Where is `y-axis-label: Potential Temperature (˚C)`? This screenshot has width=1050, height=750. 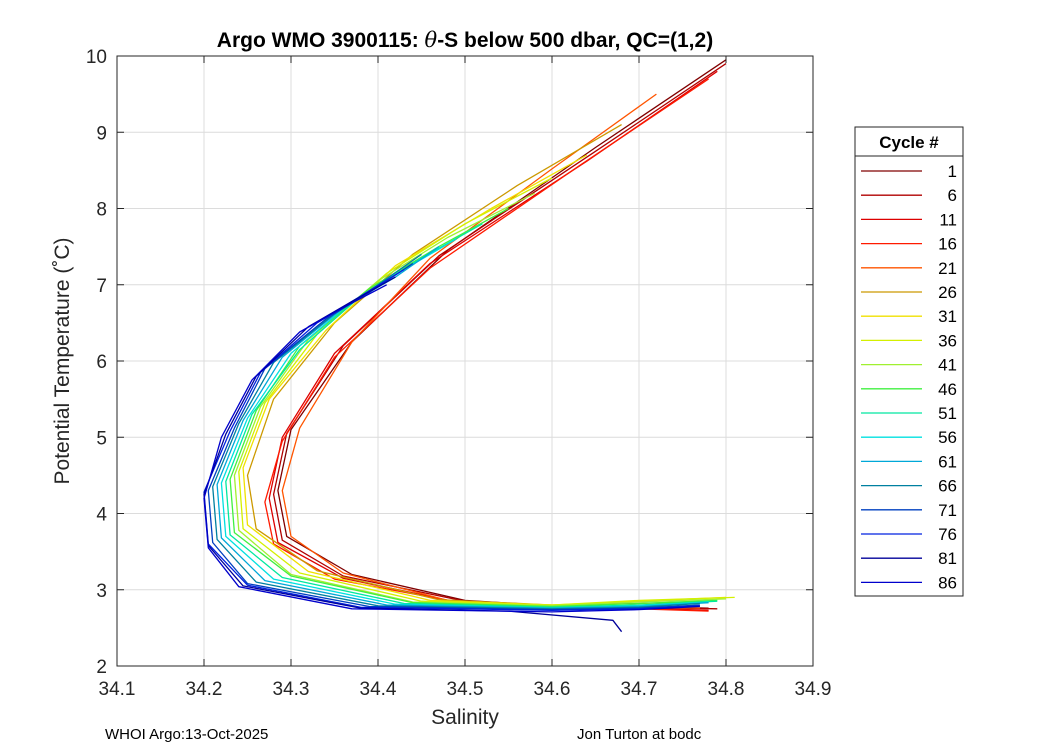 y-axis-label: Potential Temperature (˚C) is located at coordinates (62, 360).